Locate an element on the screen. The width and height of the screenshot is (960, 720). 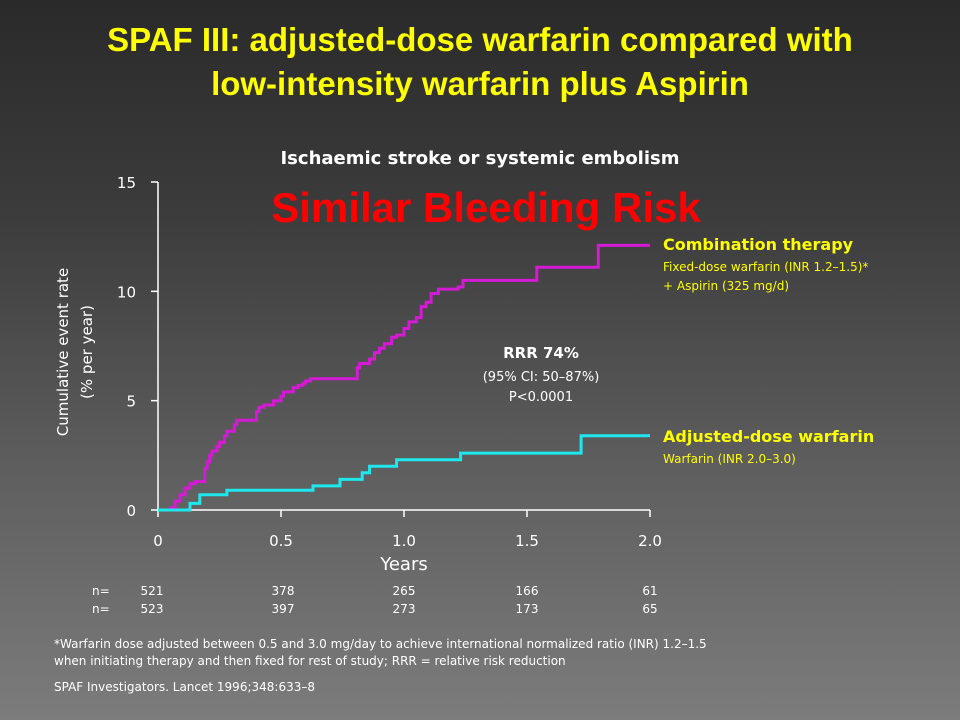
adjusted-dose-warfarin-label: Adjusted-dose warfarin is located at coordinates (768, 436).